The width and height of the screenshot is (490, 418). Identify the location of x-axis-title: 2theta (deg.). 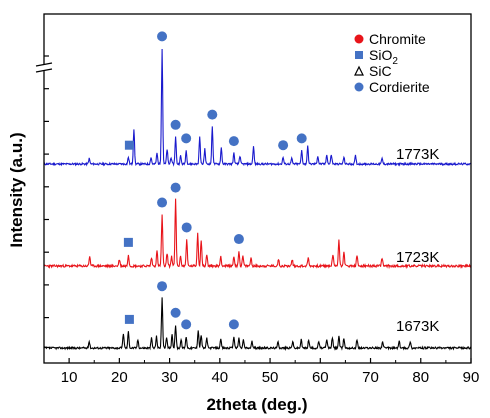
(256, 404).